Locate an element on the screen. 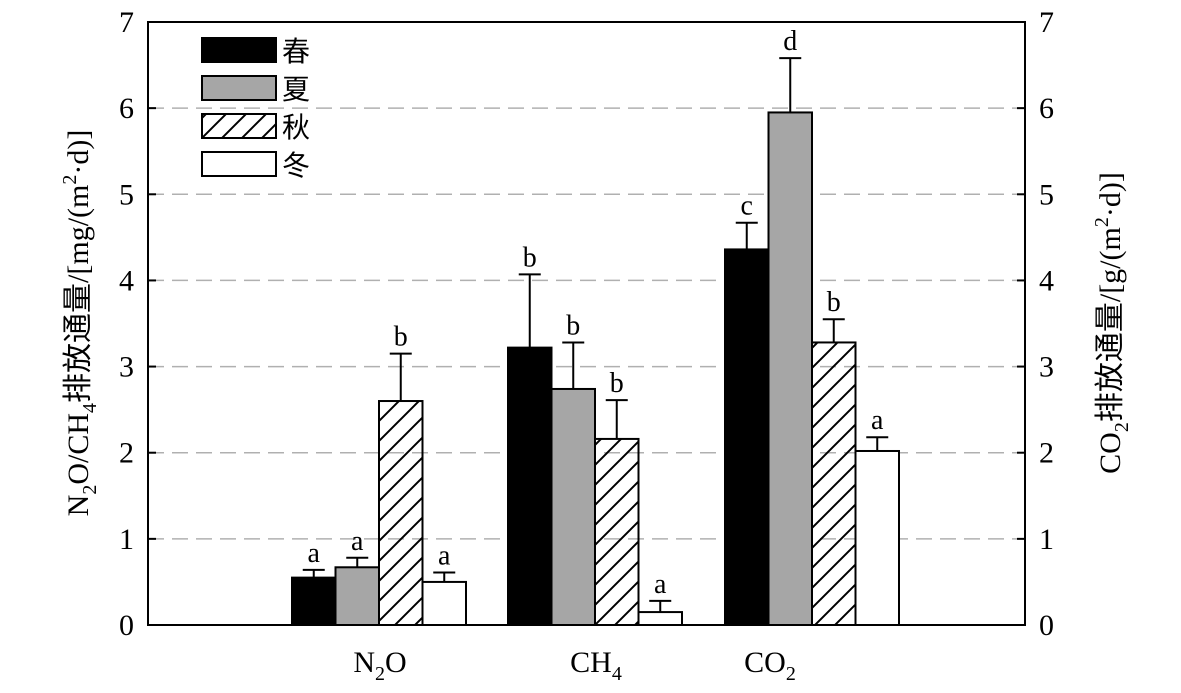 This screenshot has height=693, width=1181. y-tick-label-left: 7 is located at coordinates (126, 22).